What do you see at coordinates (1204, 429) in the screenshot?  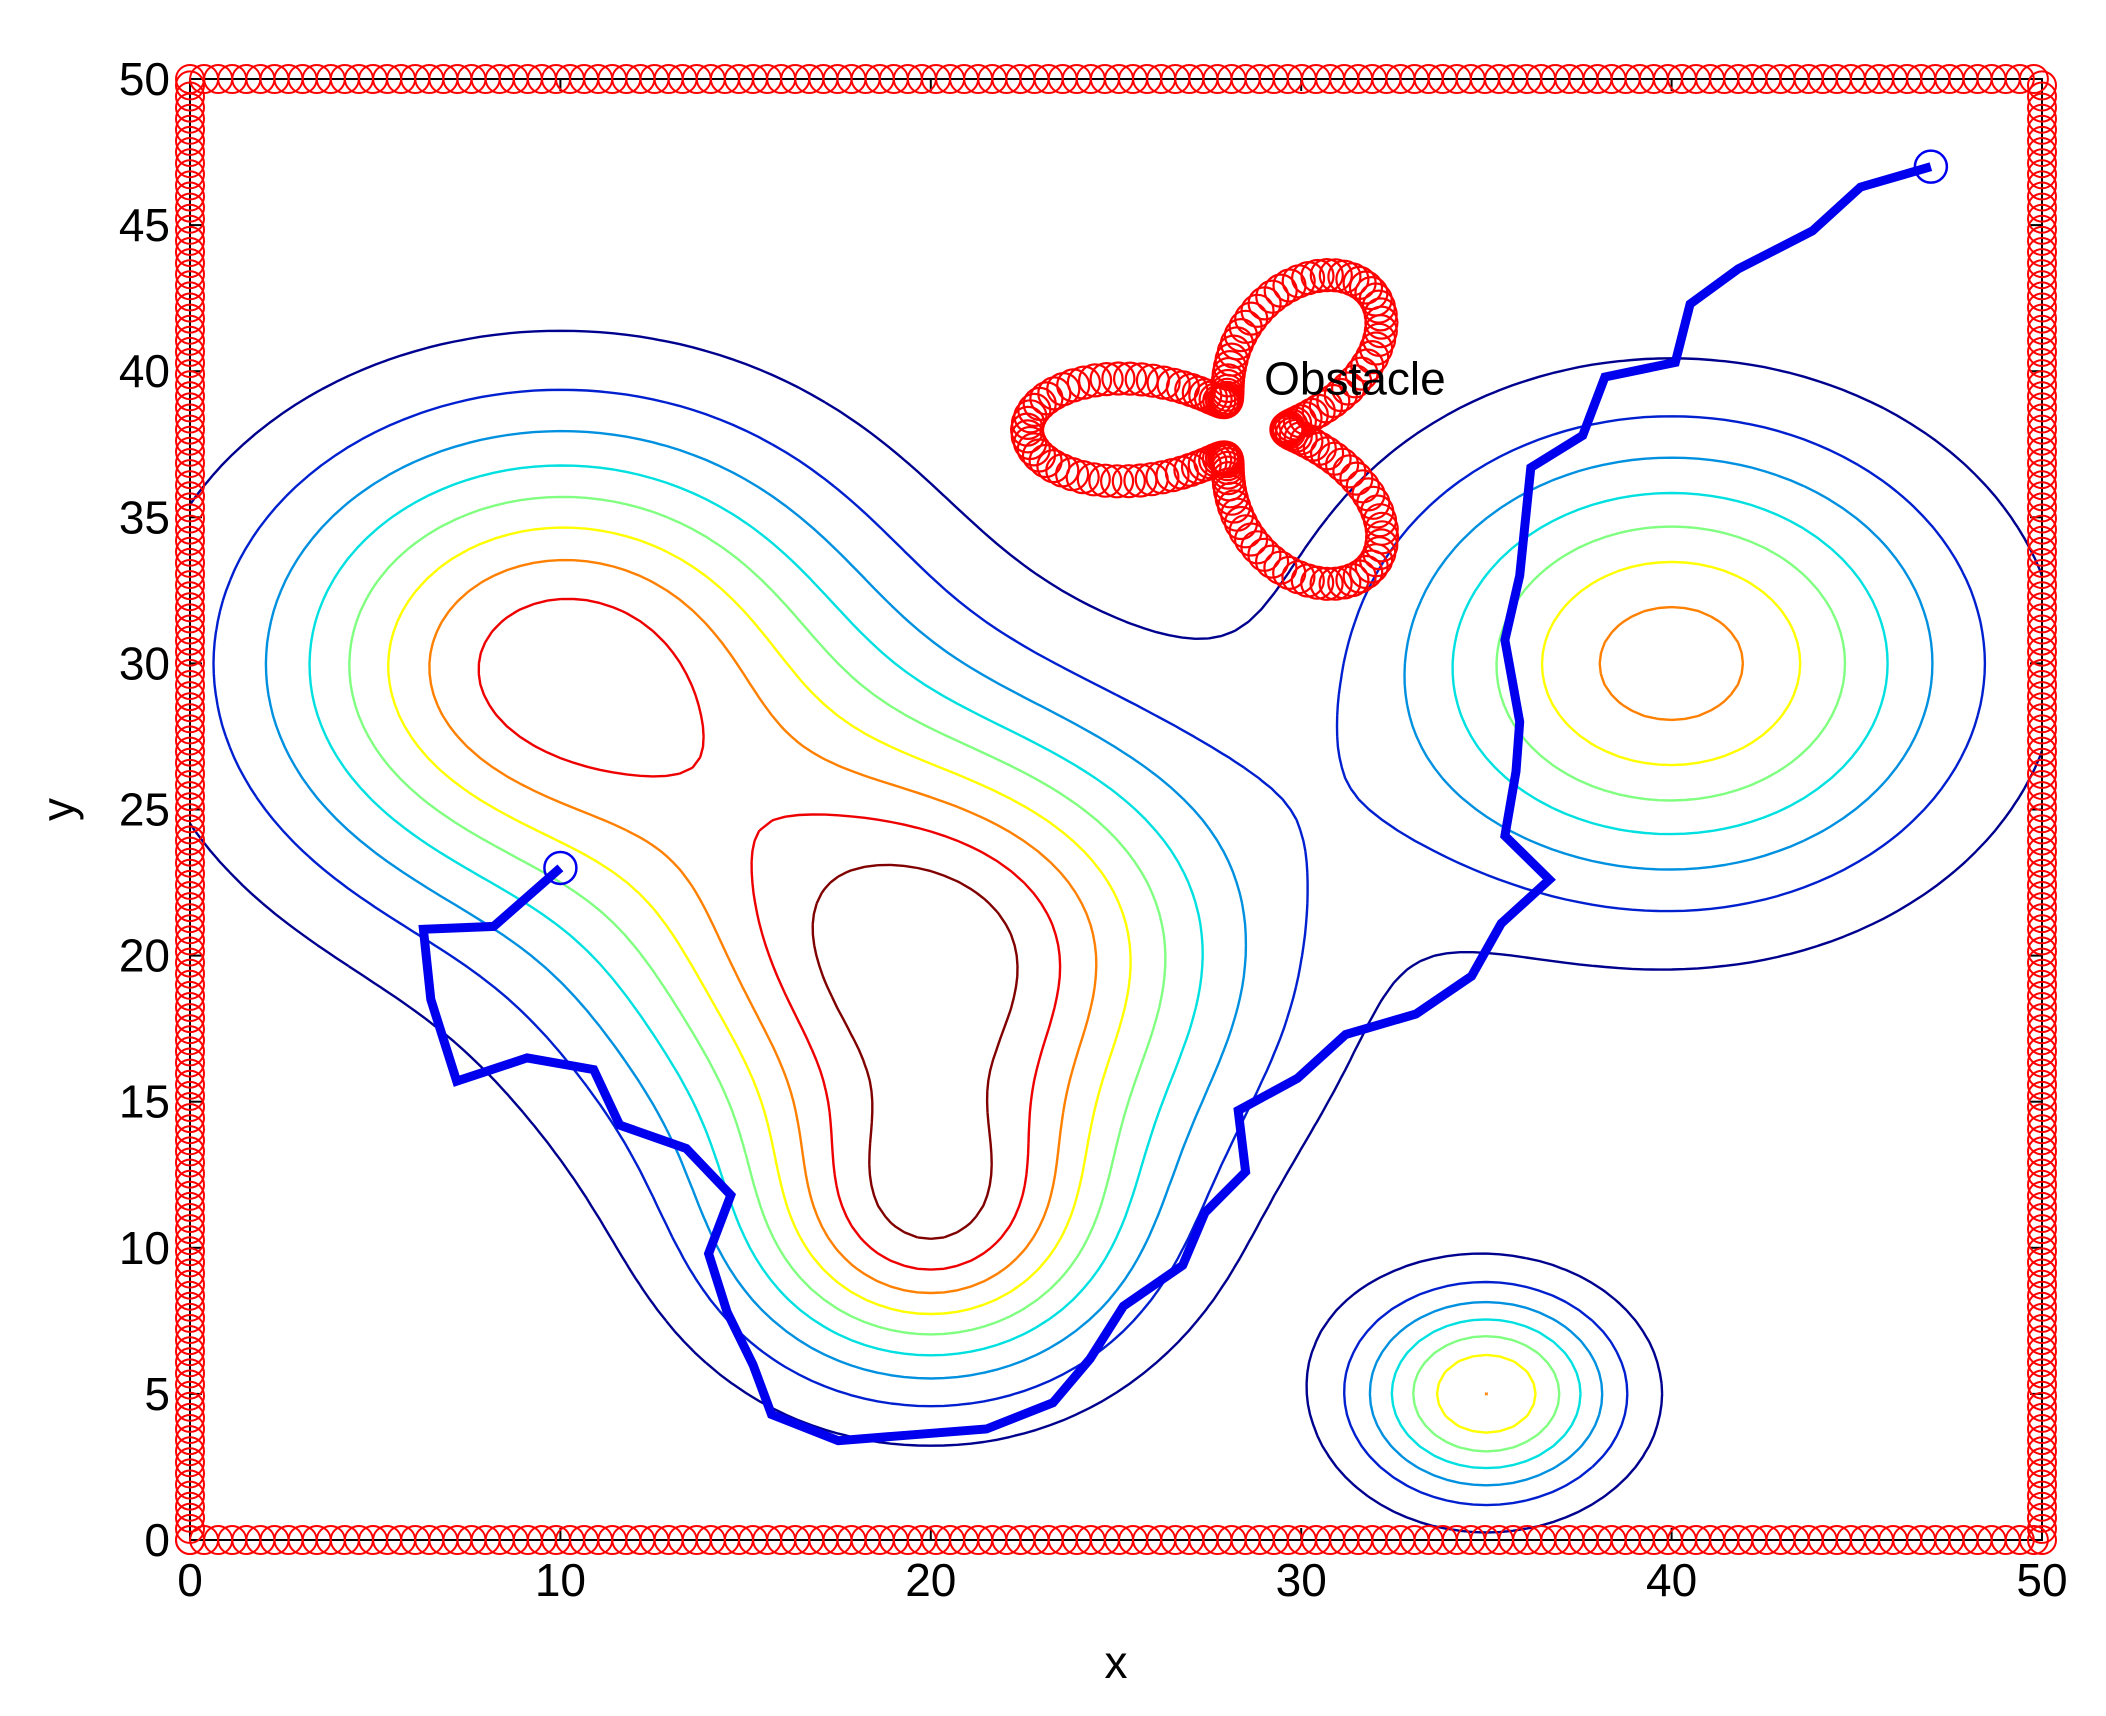 I see `obstacle-markers` at bounding box center [1204, 429].